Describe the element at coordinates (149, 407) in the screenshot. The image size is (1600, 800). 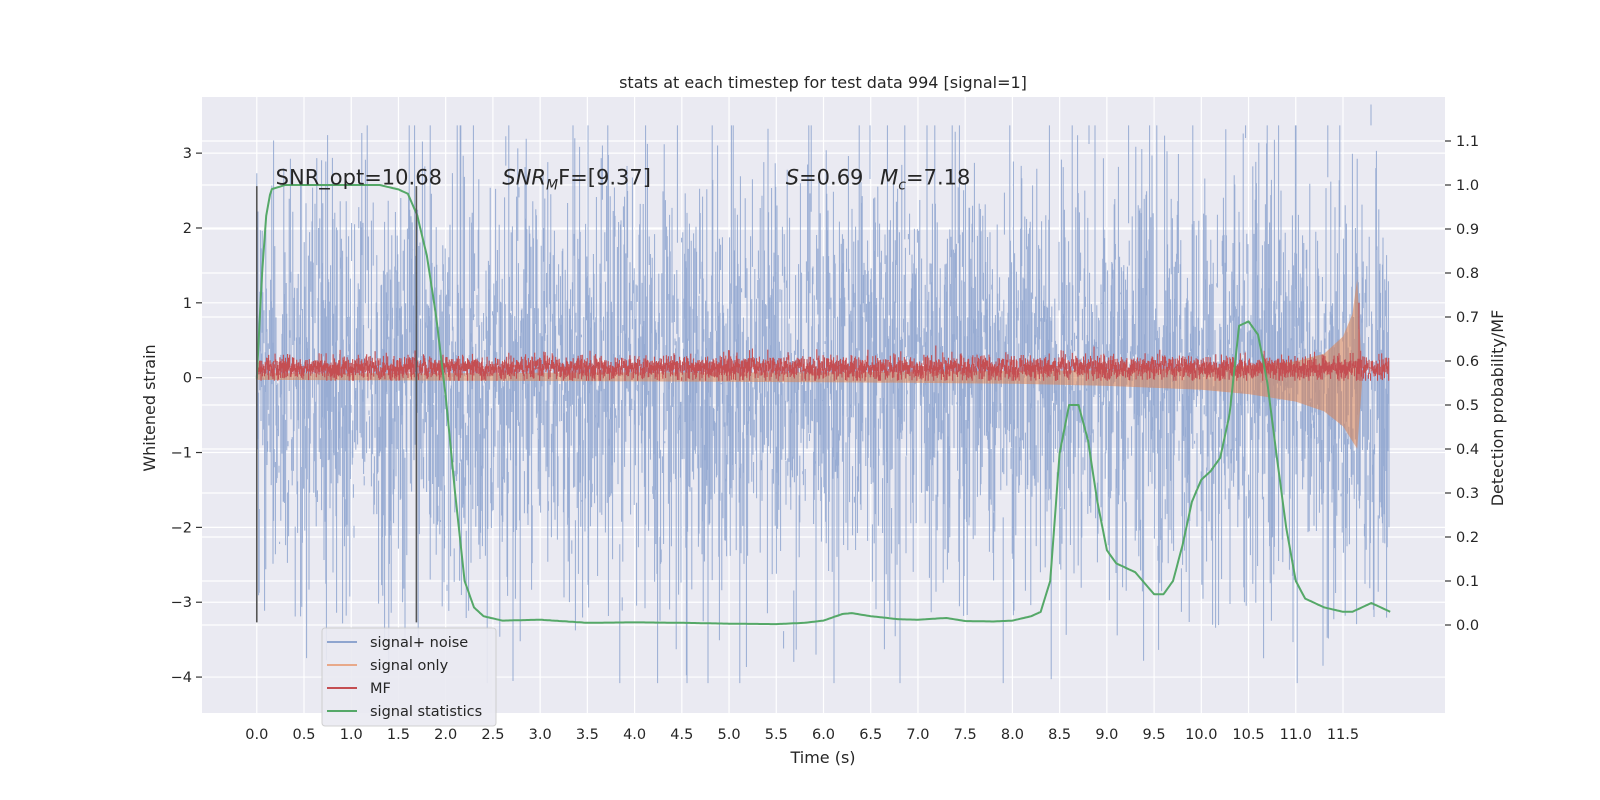
I see `y-axis-label: Whitened strain` at that location.